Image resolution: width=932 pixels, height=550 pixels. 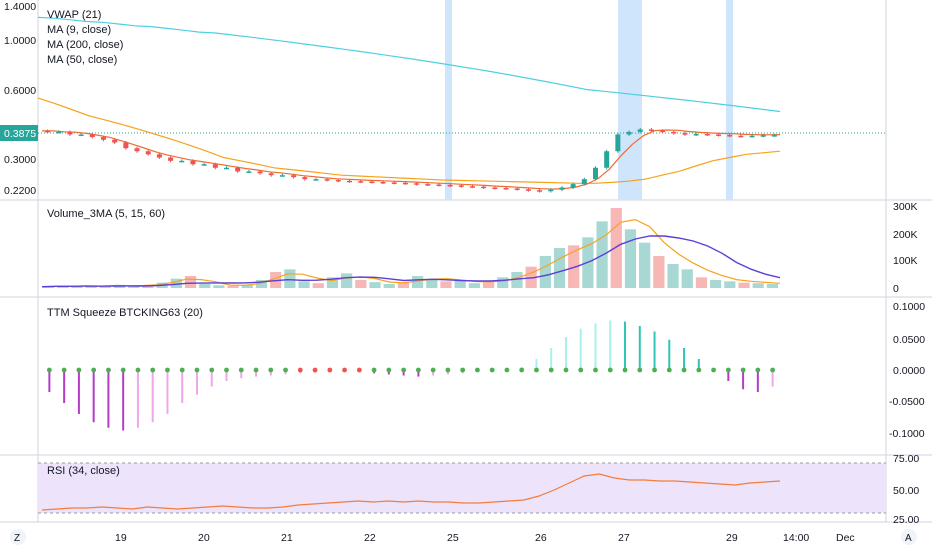 I want to click on auto-scale-button: A, so click(x=909, y=537).